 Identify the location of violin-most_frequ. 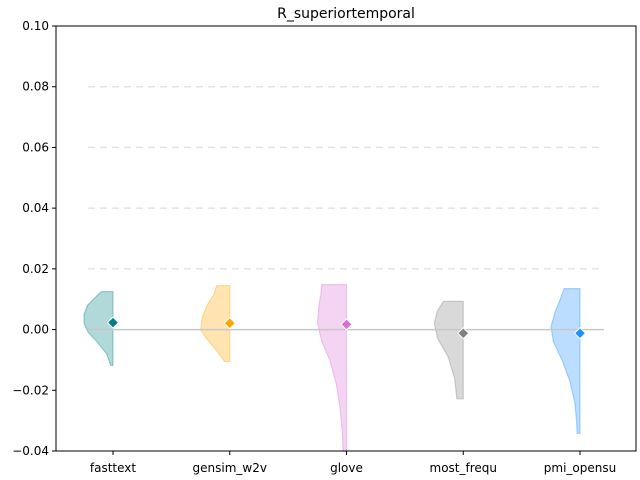
(448, 350).